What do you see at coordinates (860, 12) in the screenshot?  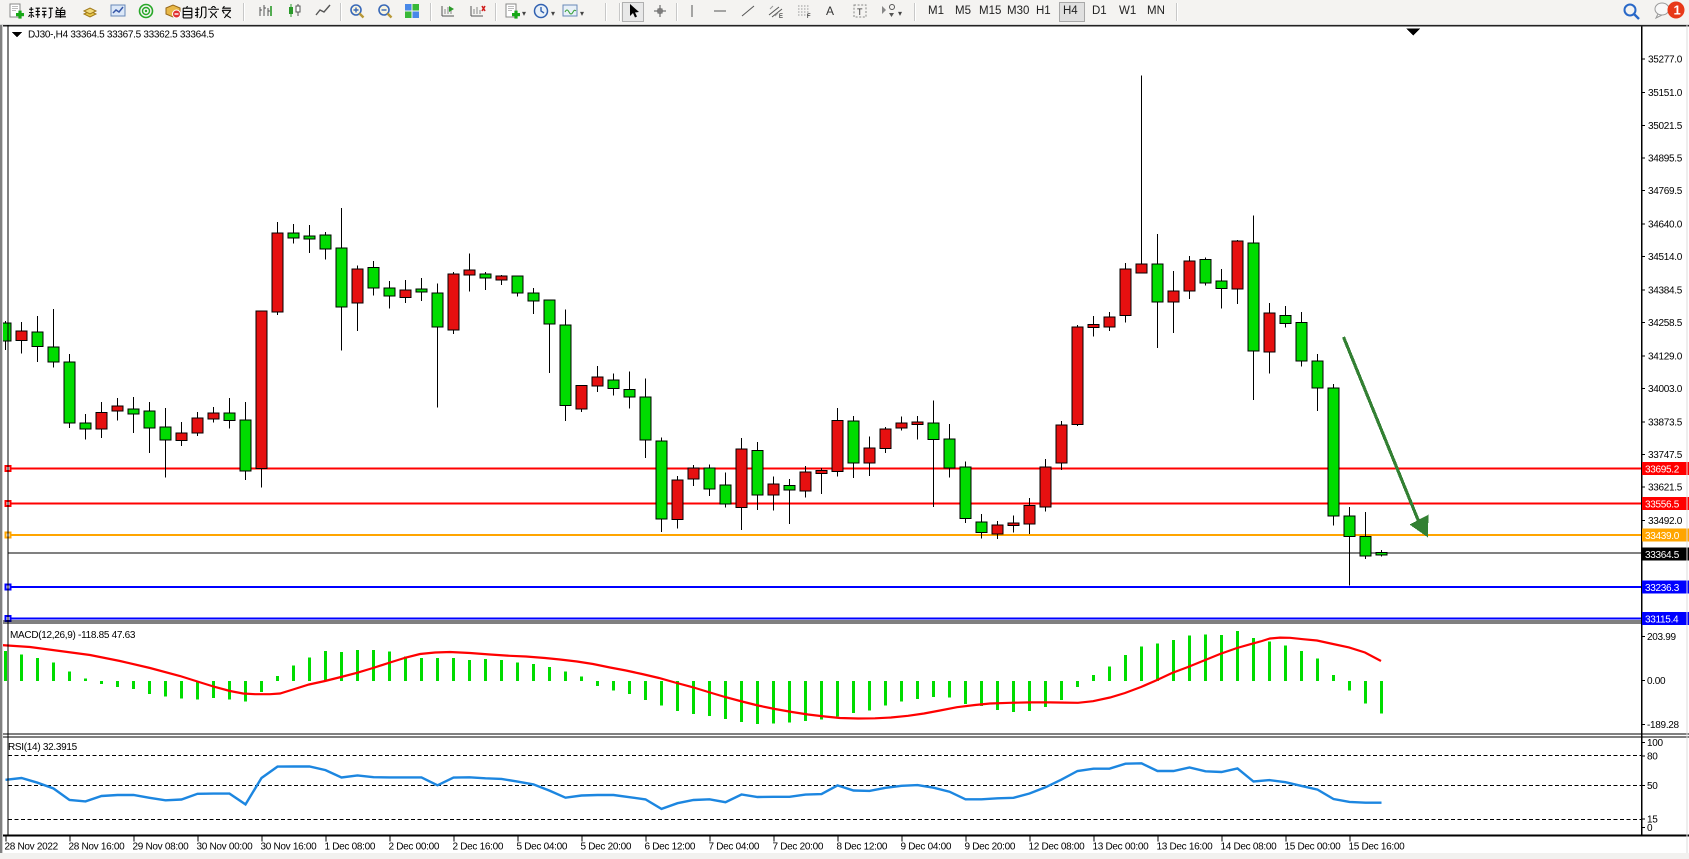 I see `svg-text: T` at bounding box center [860, 12].